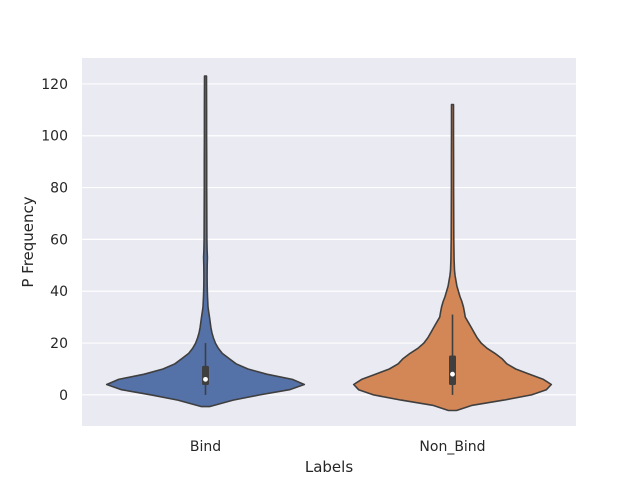 The image size is (640, 480). What do you see at coordinates (59, 189) in the screenshot?
I see `y-tick-label: 80` at bounding box center [59, 189].